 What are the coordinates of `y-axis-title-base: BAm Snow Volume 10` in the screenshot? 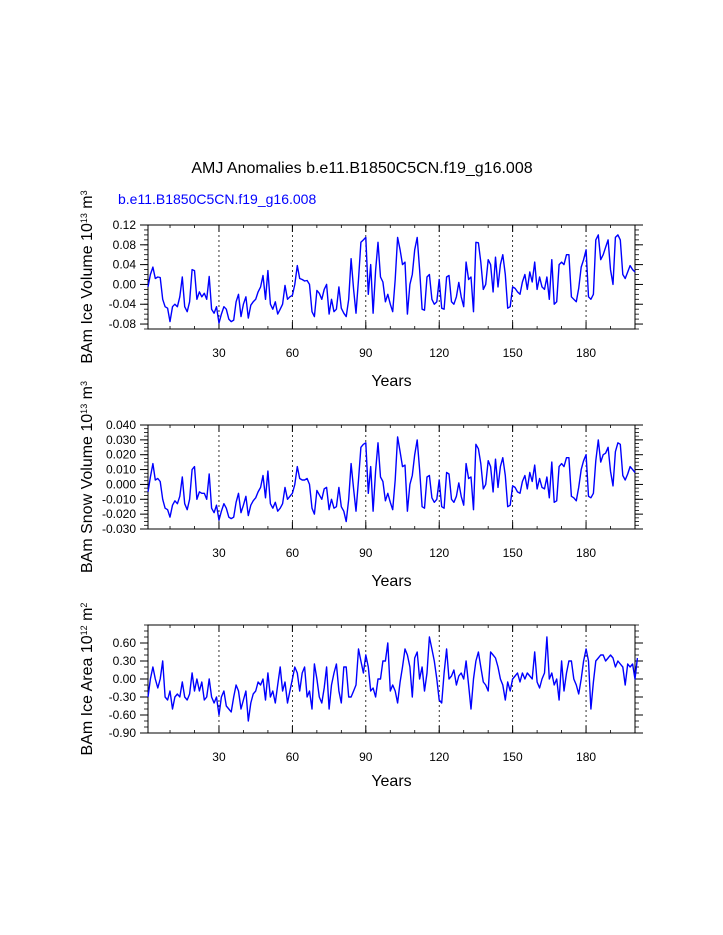 It's located at (87, 493).